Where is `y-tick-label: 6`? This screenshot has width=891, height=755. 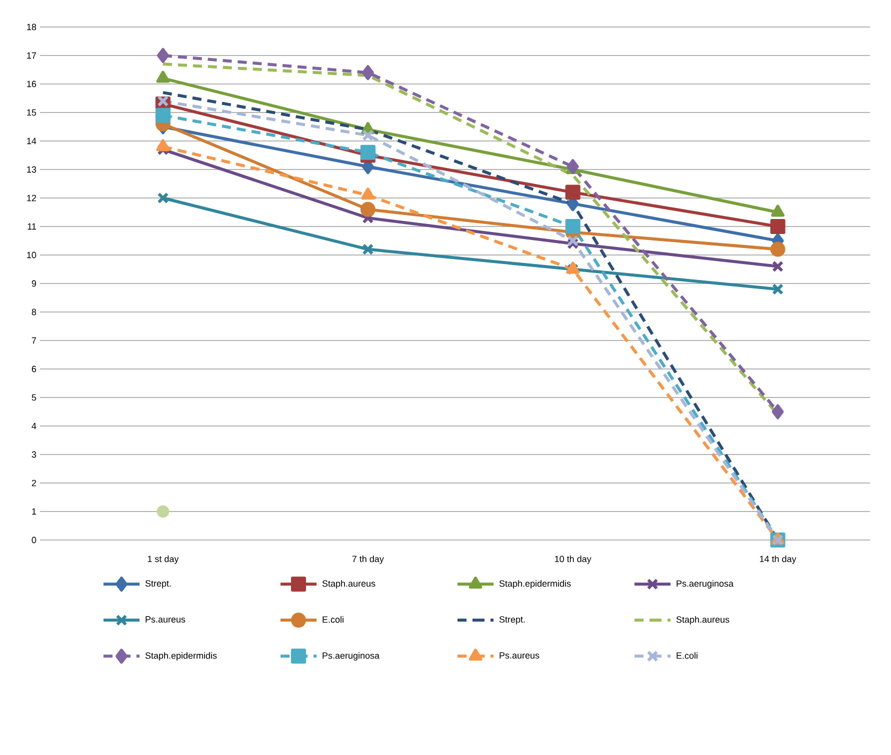
y-tick-label: 6 is located at coordinates (34, 369).